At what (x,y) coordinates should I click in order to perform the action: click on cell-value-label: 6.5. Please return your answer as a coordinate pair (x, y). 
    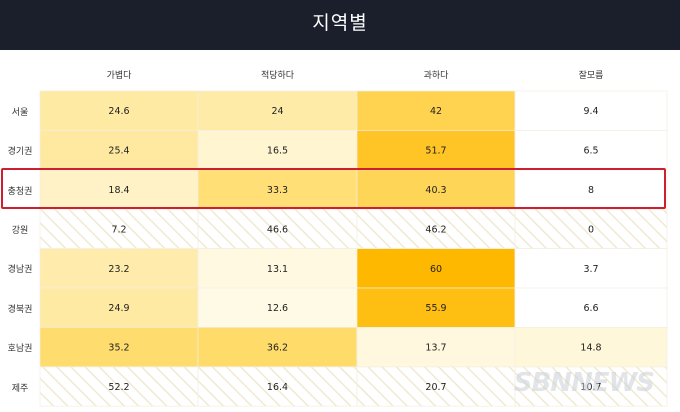
    Looking at the image, I should click on (590, 151).